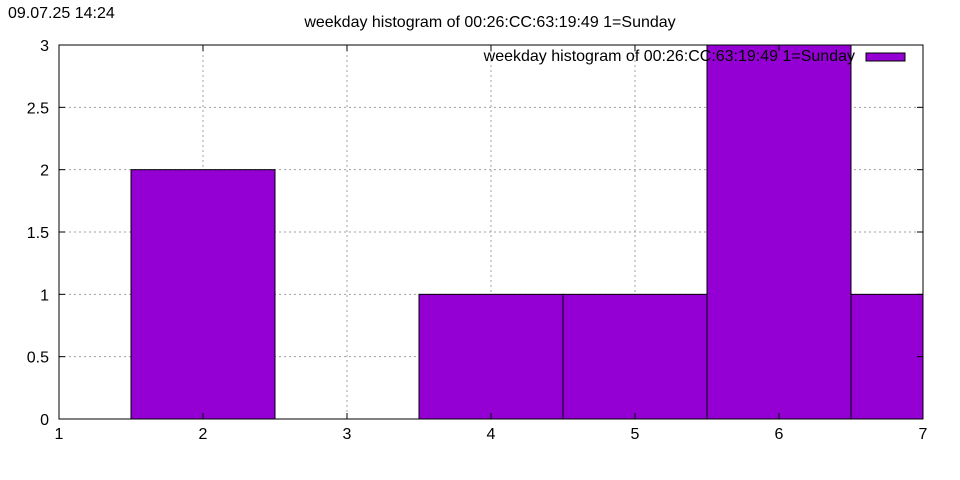 This screenshot has width=960, height=480. What do you see at coordinates (203, 434) in the screenshot?
I see `x-tick-label: 2` at bounding box center [203, 434].